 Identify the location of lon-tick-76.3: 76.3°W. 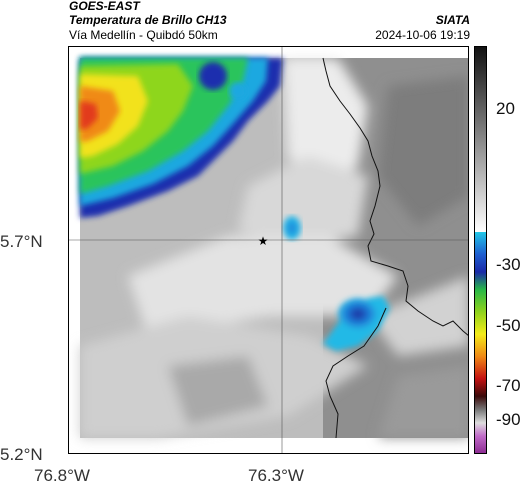
(276, 475).